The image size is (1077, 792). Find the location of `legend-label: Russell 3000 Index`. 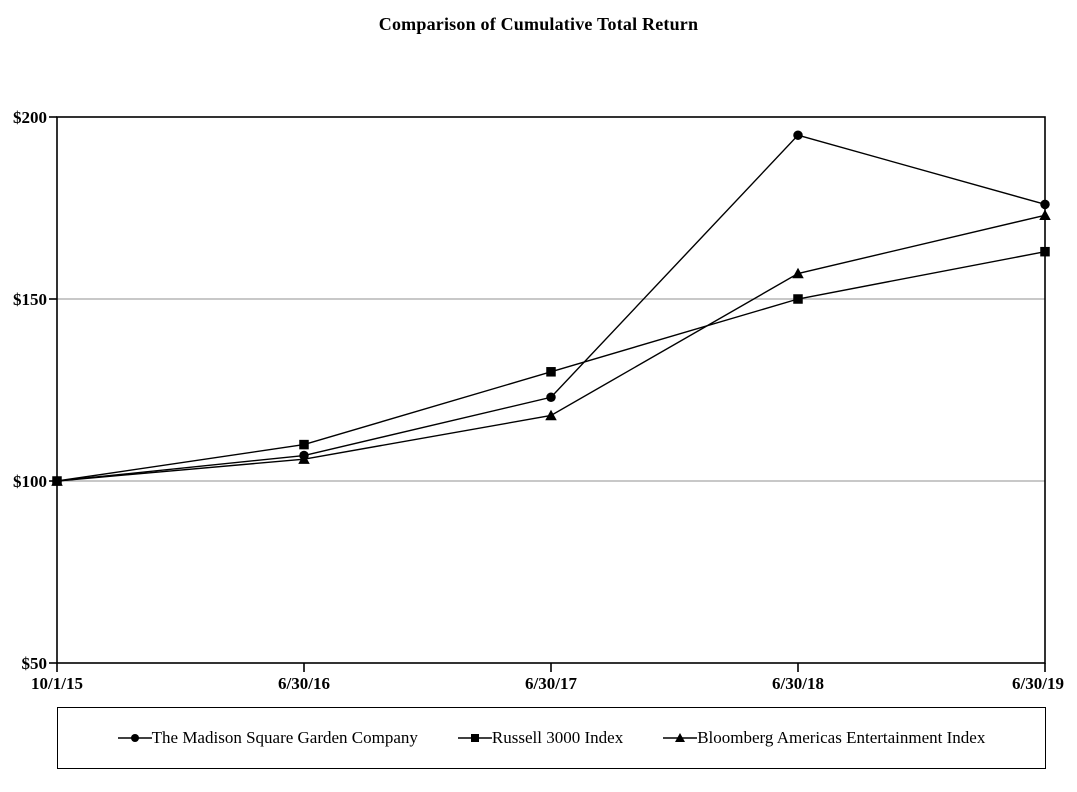

legend-label: Russell 3000 Index is located at coordinates (557, 737).